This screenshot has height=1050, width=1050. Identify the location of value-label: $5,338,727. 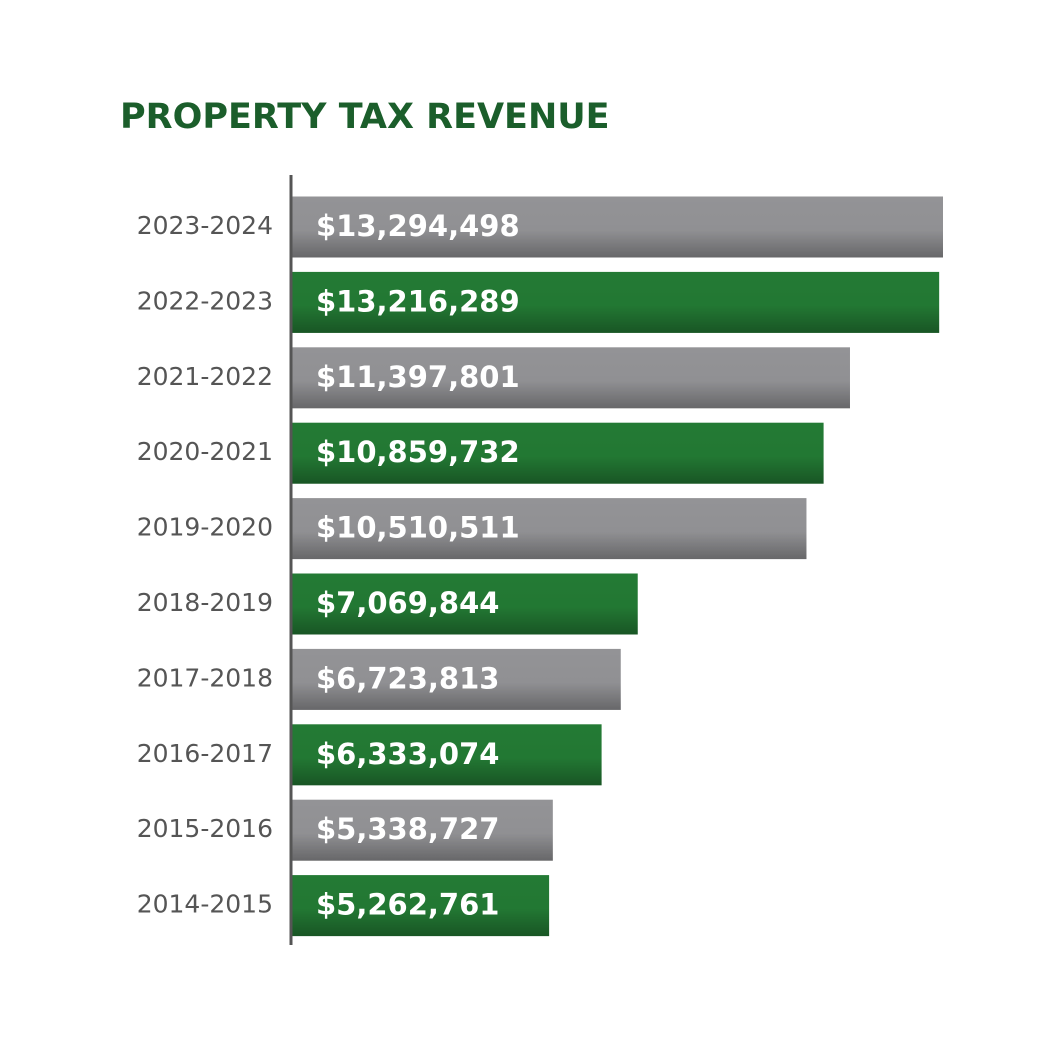
(407, 829).